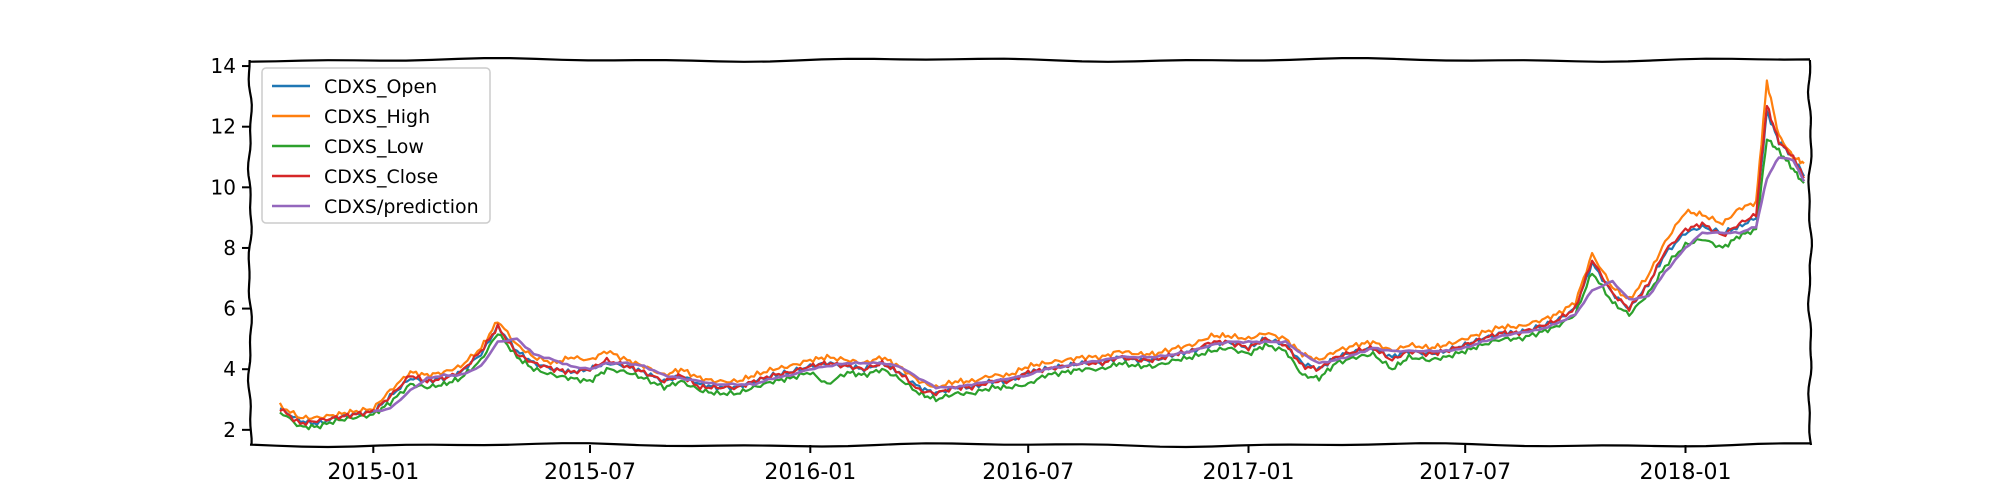 The image size is (2000, 504). What do you see at coordinates (223, 127) in the screenshot?
I see `y-tick-label: 12` at bounding box center [223, 127].